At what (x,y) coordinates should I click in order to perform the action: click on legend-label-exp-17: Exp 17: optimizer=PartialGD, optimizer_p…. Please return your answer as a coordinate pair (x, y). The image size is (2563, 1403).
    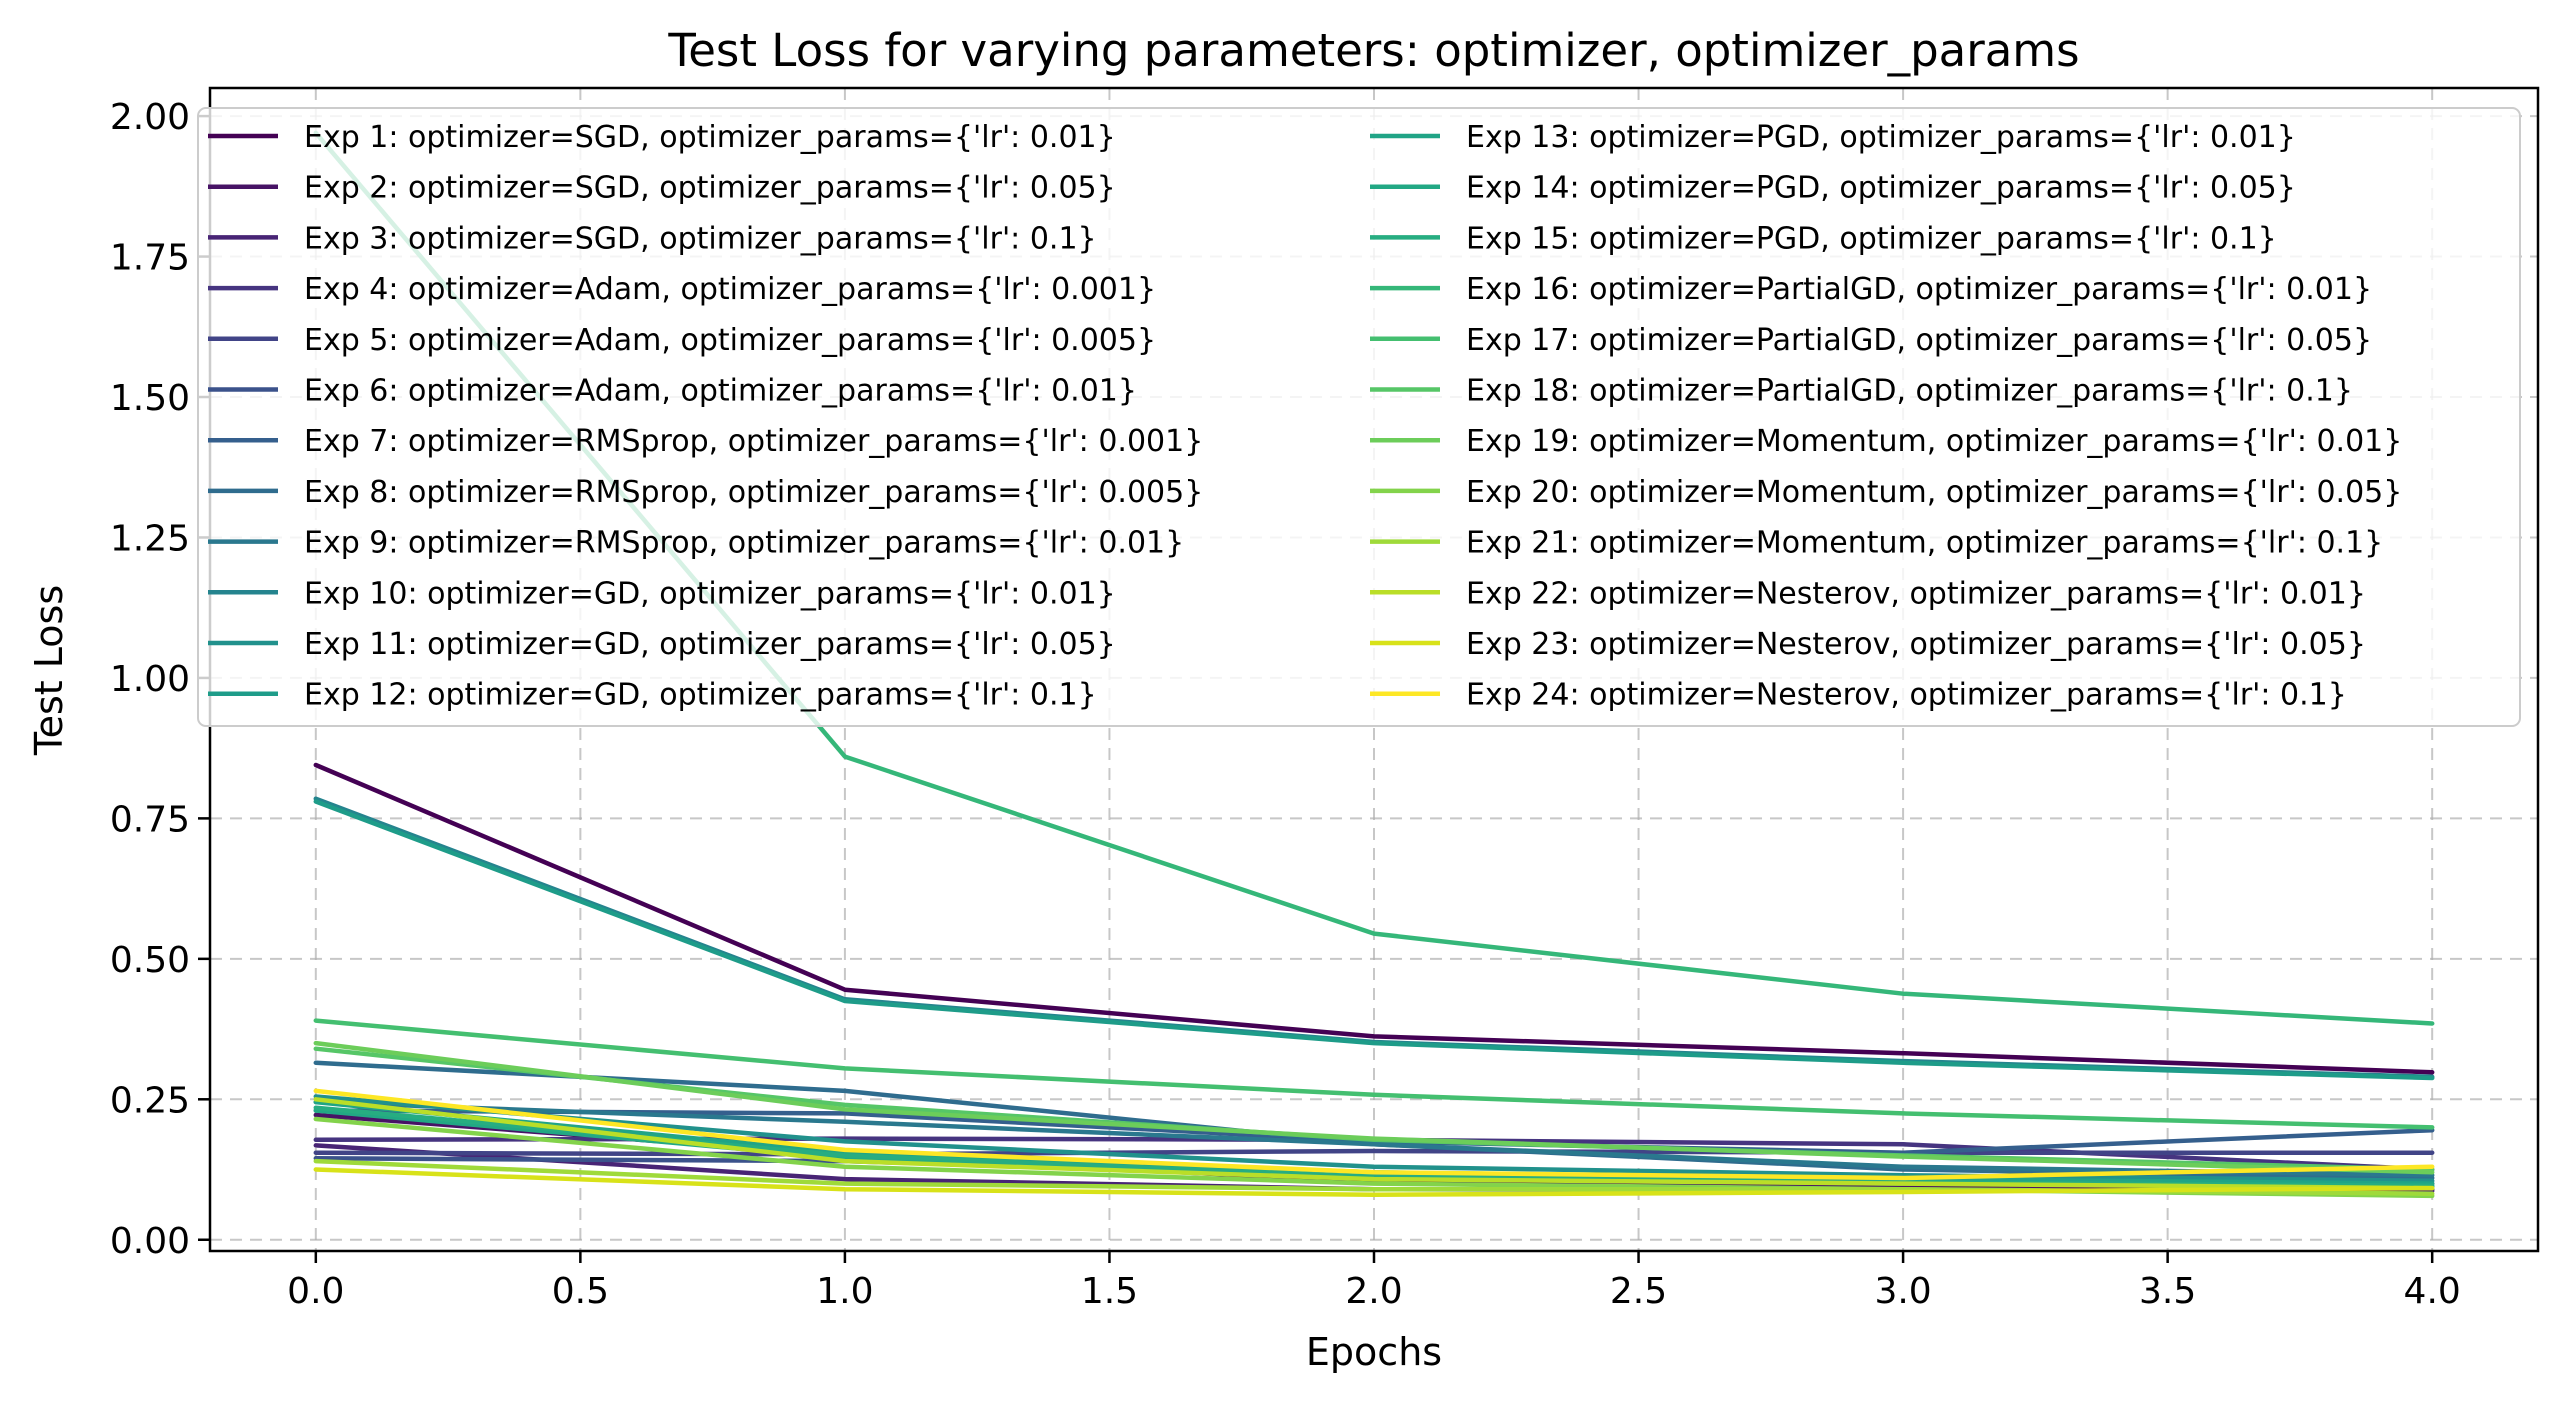
    Looking at the image, I should click on (1919, 340).